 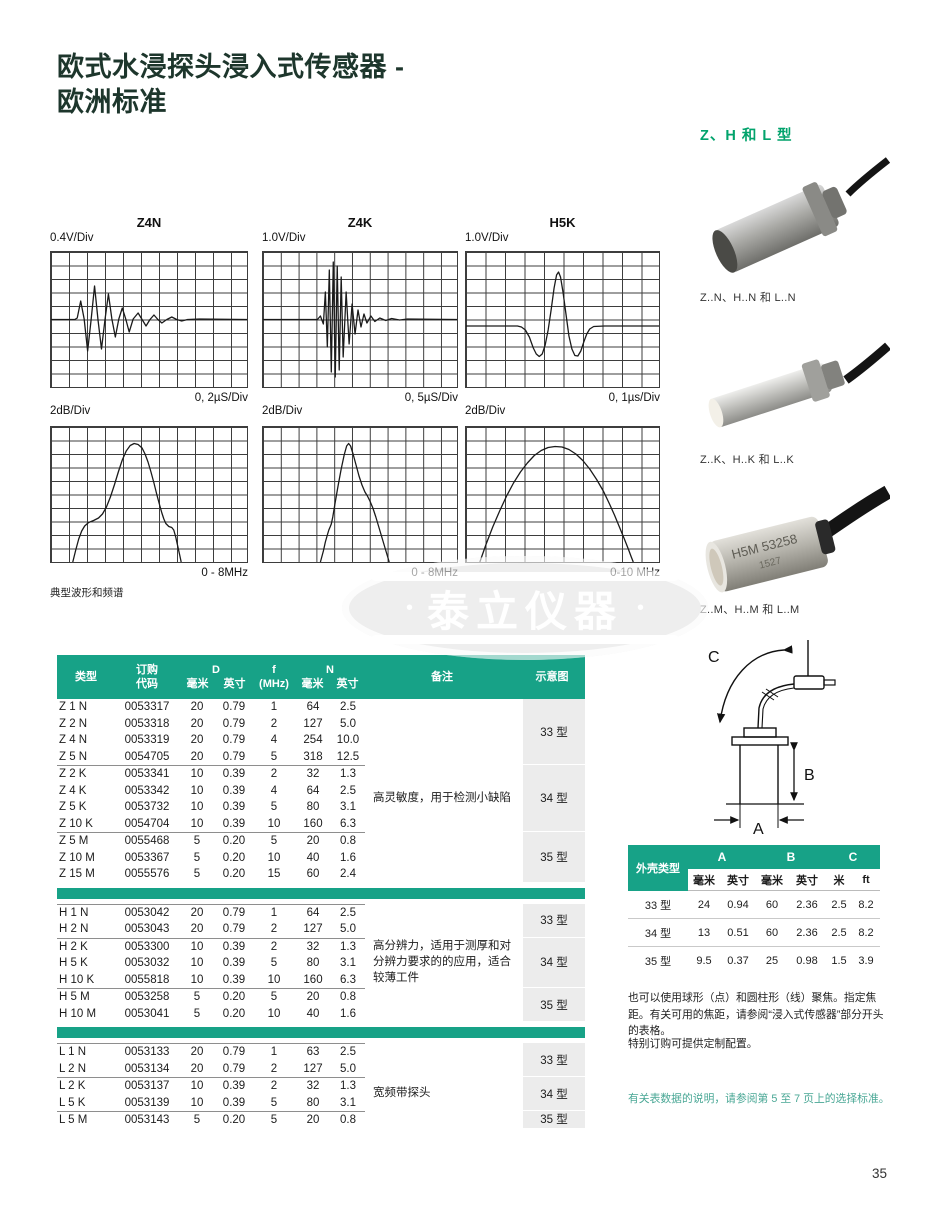 I want to click on table-cell: 0053043, so click(x=147, y=929).